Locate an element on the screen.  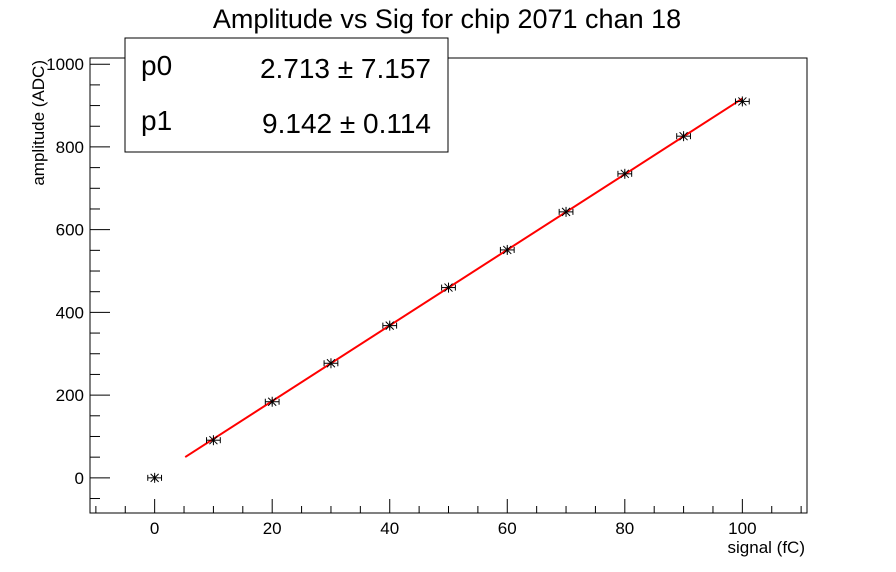
y-tick-label: 200 is located at coordinates (70, 395).